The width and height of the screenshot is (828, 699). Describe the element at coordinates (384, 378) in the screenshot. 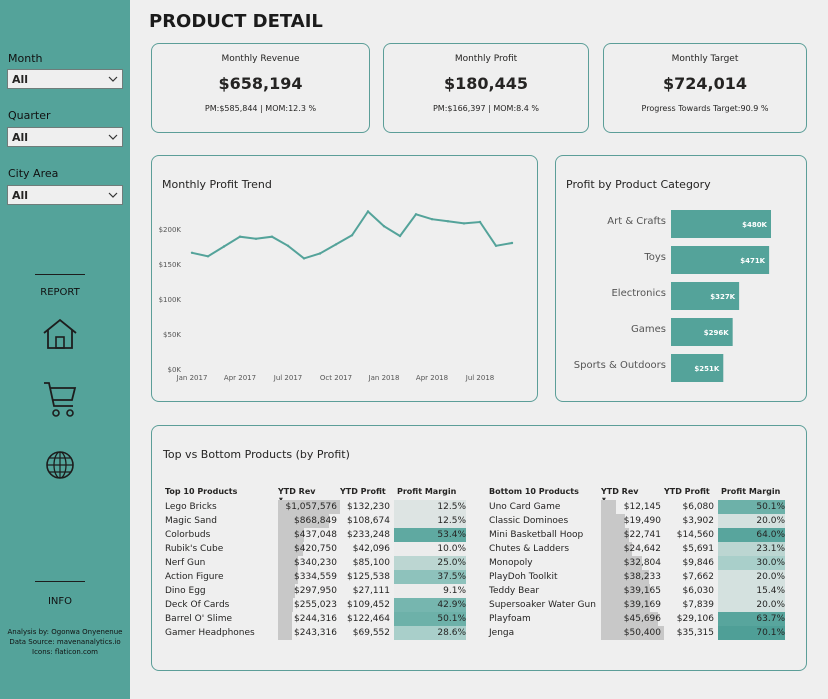

I see `x-tick-label: Jan 2018` at that location.